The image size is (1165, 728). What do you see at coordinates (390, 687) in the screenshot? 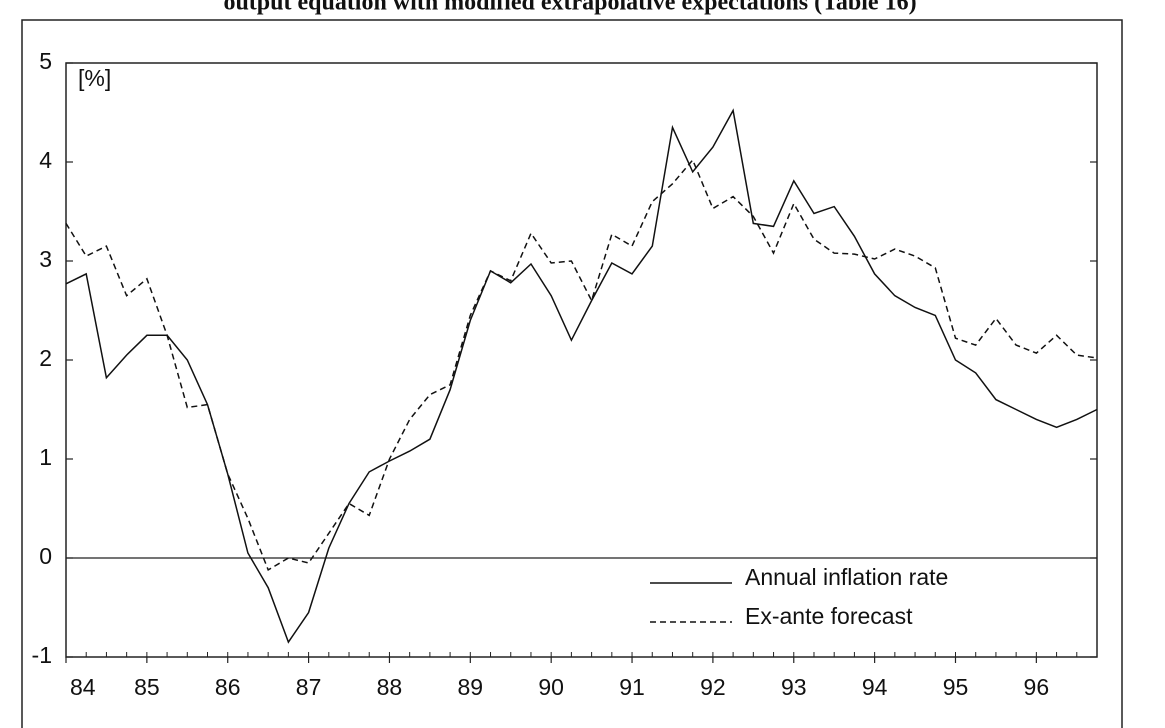
I see `x-tick-label: 88` at bounding box center [390, 687].